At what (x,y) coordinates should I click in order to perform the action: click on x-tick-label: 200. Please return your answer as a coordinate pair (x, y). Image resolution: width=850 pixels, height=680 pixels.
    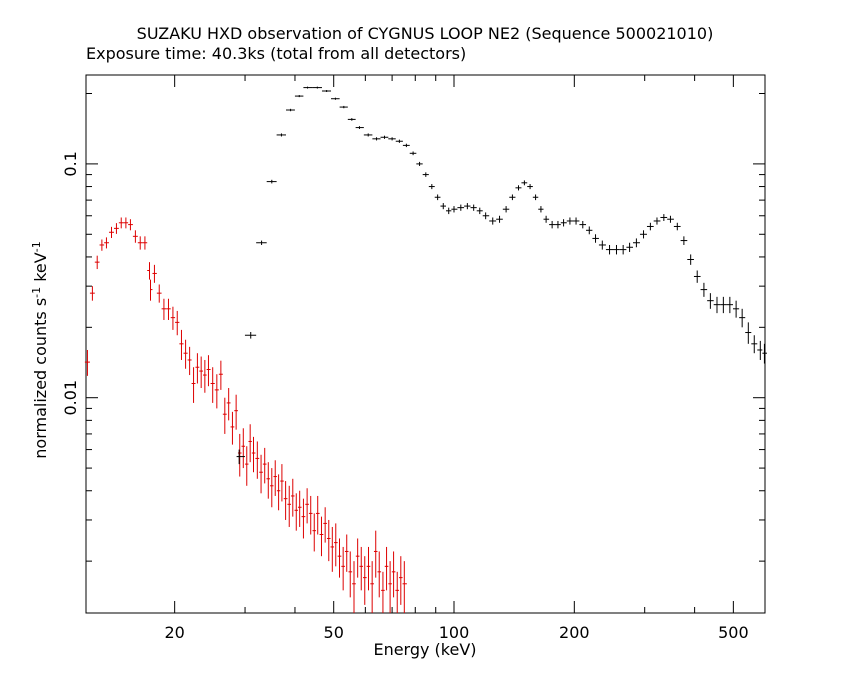
    Looking at the image, I should click on (574, 632).